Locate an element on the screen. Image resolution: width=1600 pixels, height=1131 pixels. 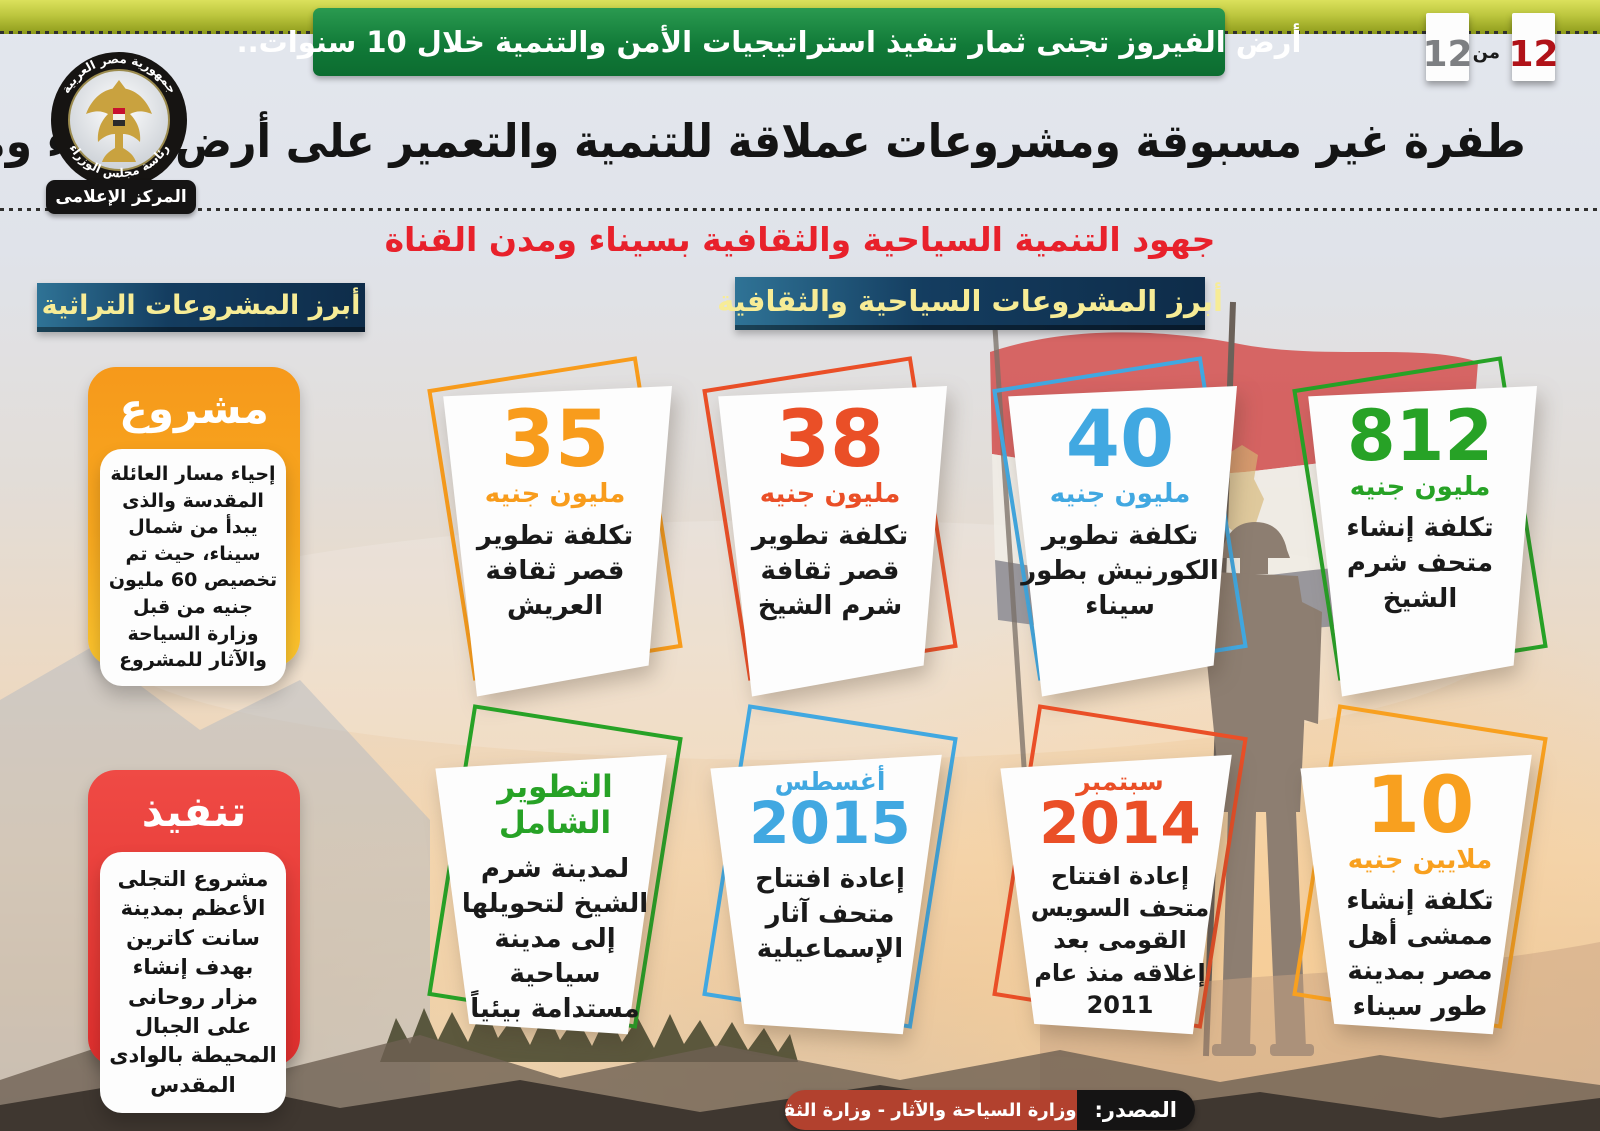
section-header-heritage: أبرز المشروعات التراثية is located at coordinates (201, 307).